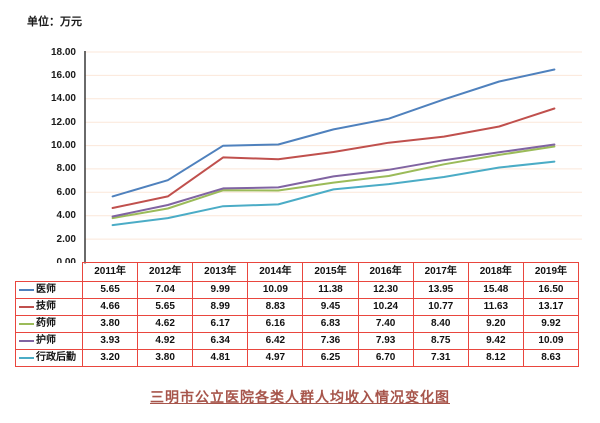 The image size is (600, 423). Describe the element at coordinates (440, 272) in the screenshot. I see `year-header-cell: 2017年` at that location.